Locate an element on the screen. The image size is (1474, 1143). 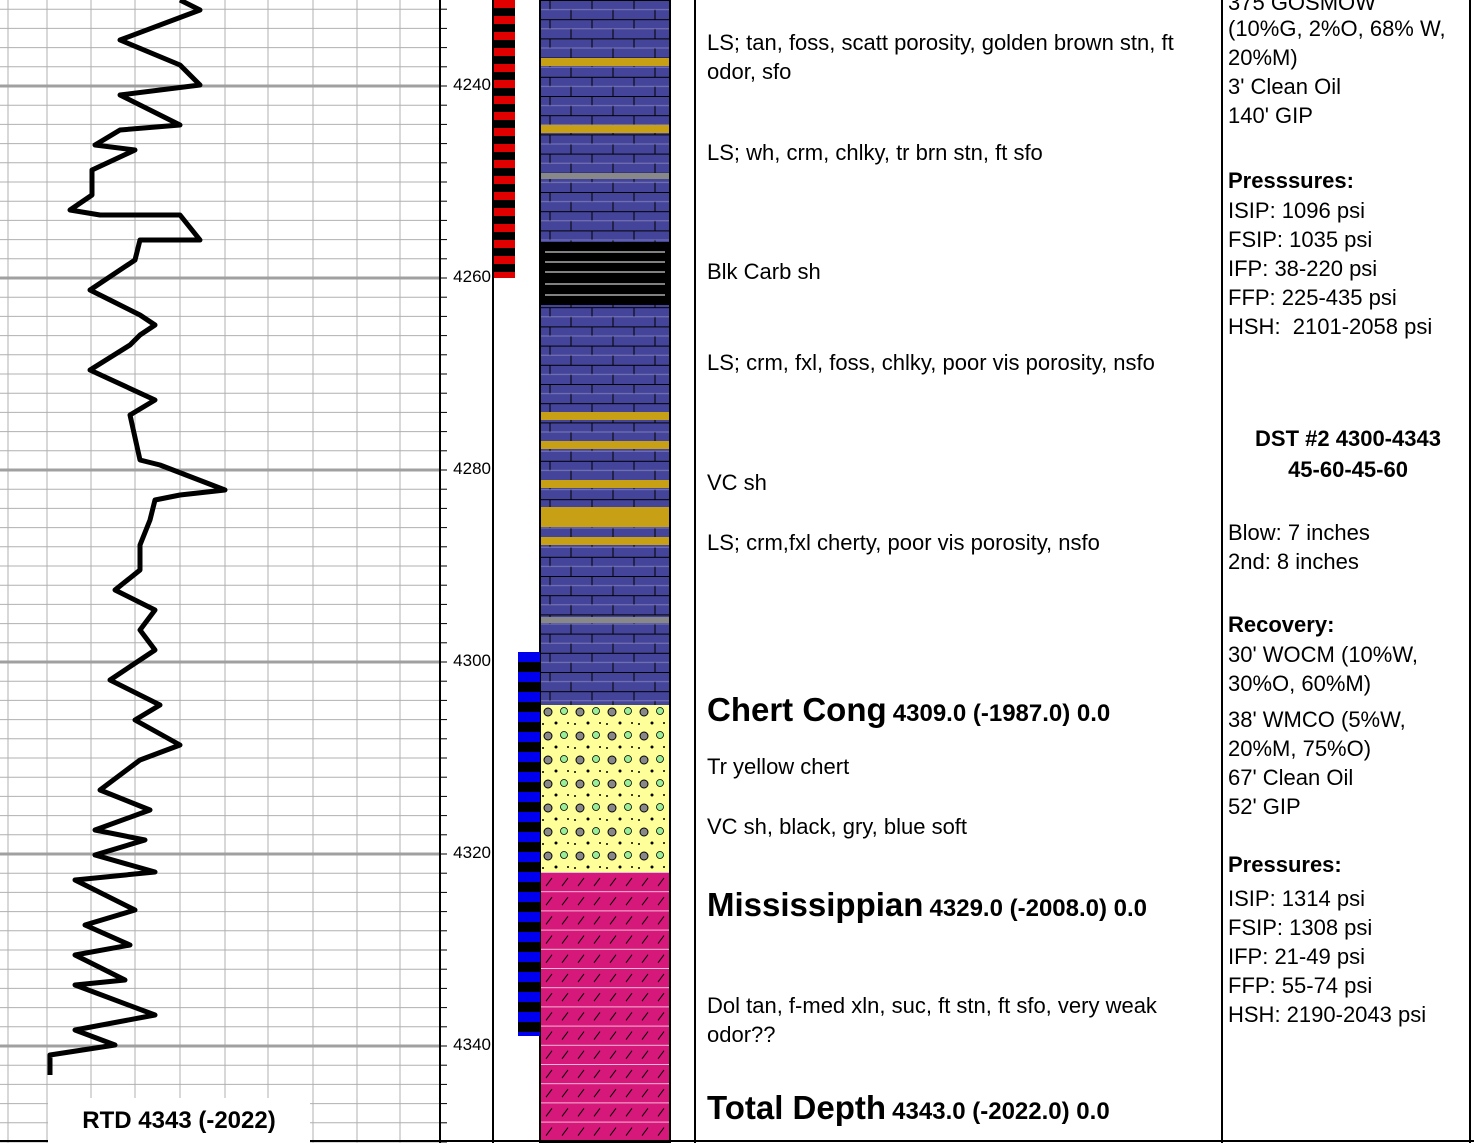
lithology-border is located at coordinates (605, 571).